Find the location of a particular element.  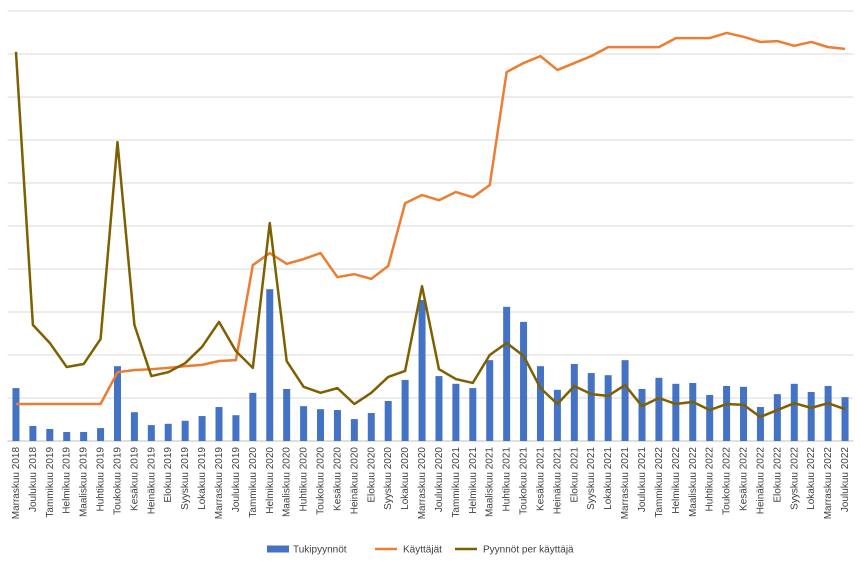

legend-swatch is located at coordinates (278, 549).